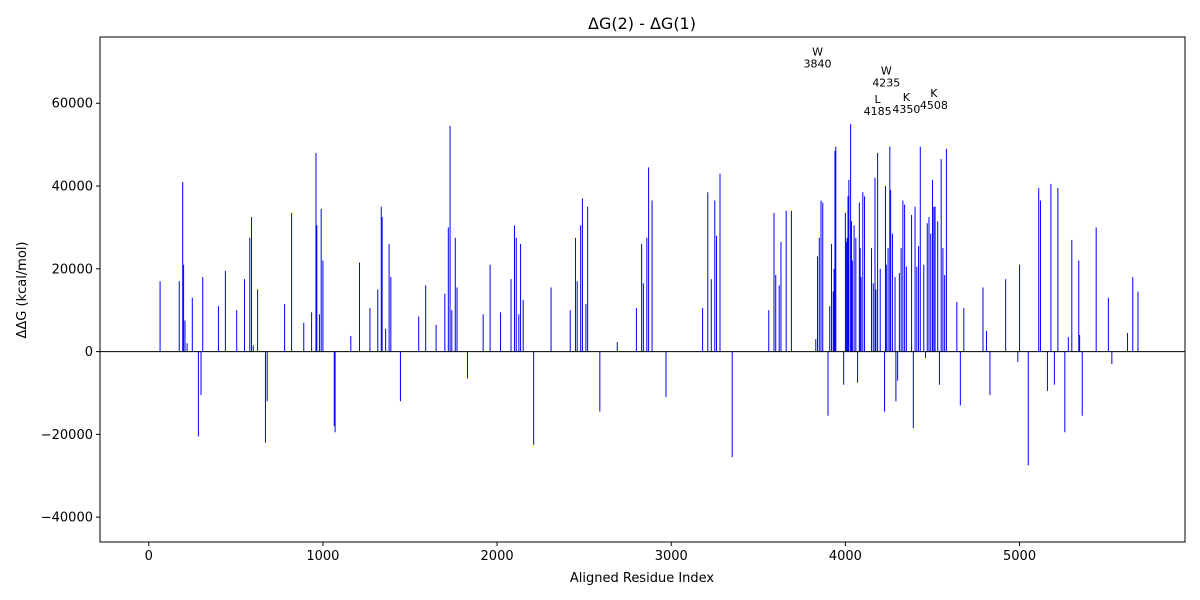 The height and width of the screenshot is (600, 1200). What do you see at coordinates (72, 187) in the screenshot?
I see `y-tick-label: 40000` at bounding box center [72, 187].